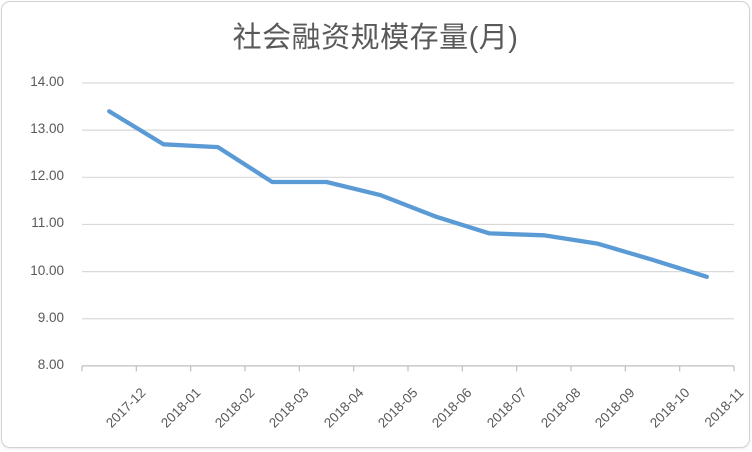 The image size is (752, 452). What do you see at coordinates (47, 129) in the screenshot?
I see `y-axis-tick-label: 13.00` at bounding box center [47, 129].